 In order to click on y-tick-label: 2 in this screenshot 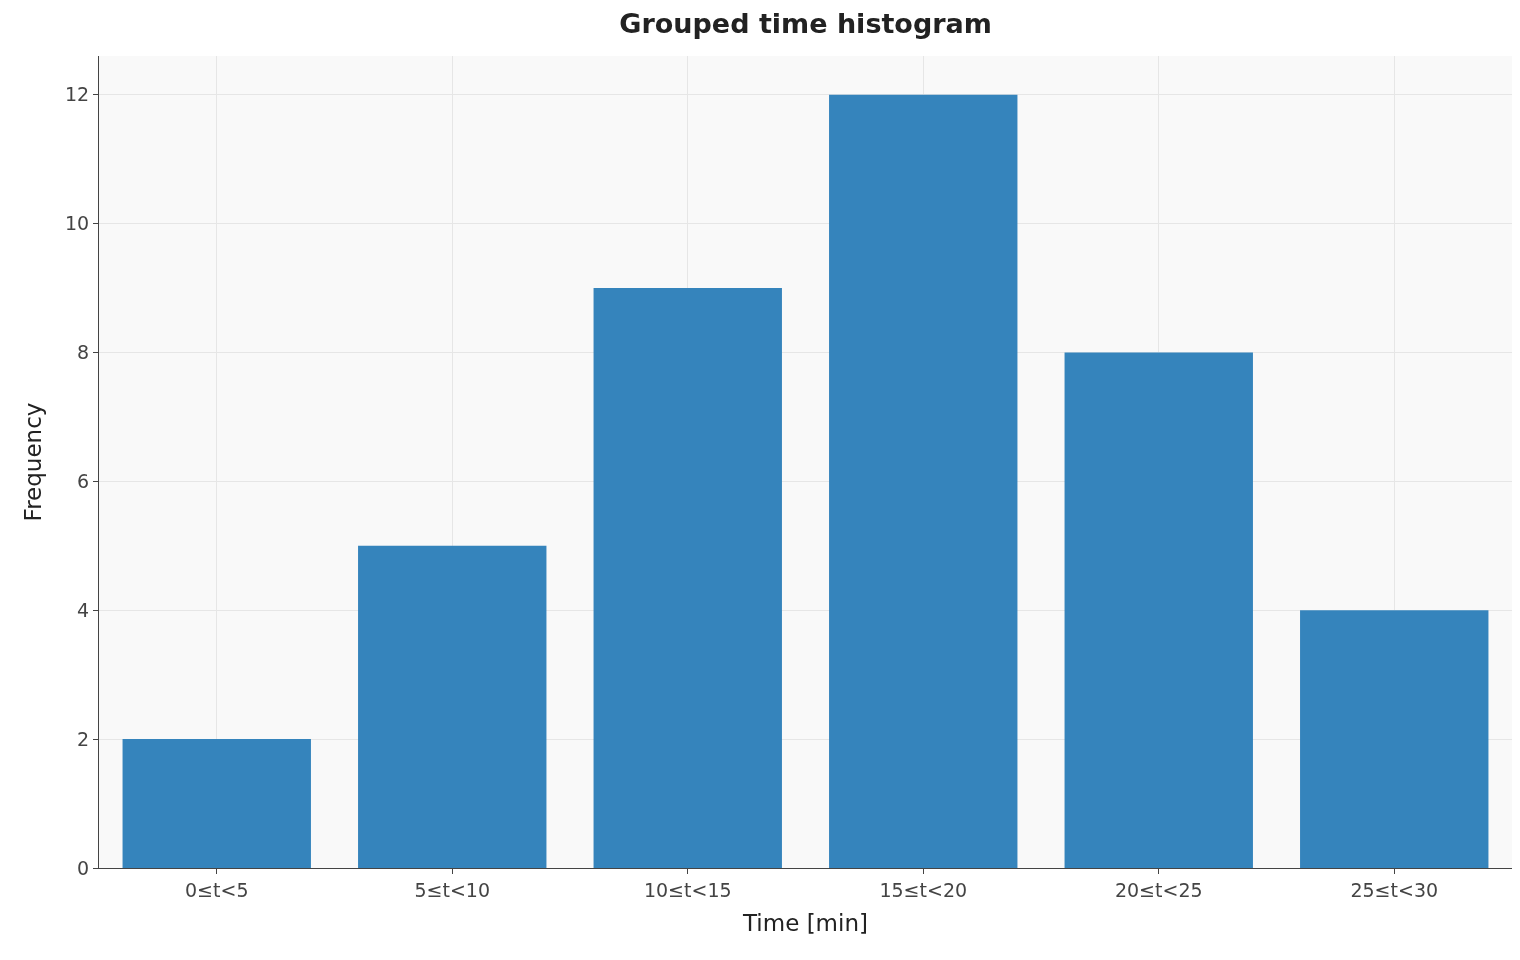, I will do `click(83, 738)`.